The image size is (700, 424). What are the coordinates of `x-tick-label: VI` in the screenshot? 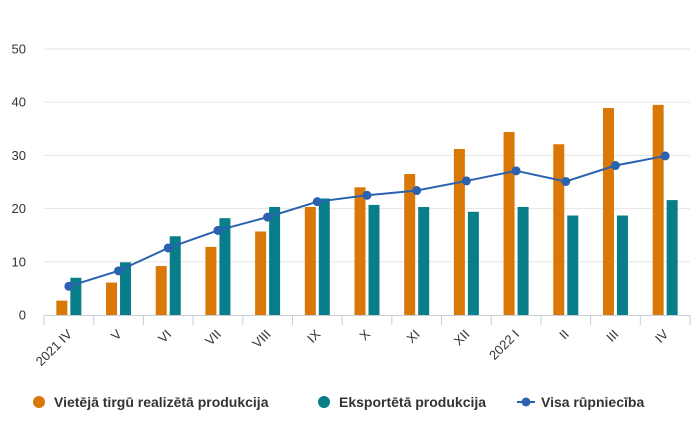 It's located at (164, 336).